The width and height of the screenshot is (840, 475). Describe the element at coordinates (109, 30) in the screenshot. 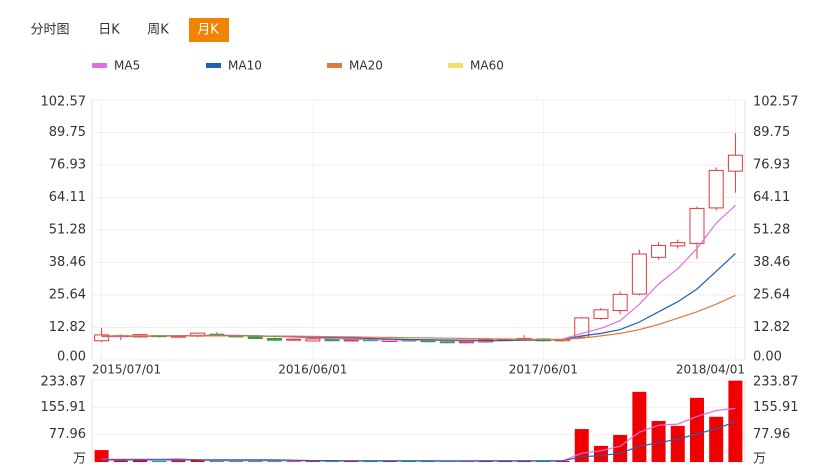

I see `tab: 日K` at that location.